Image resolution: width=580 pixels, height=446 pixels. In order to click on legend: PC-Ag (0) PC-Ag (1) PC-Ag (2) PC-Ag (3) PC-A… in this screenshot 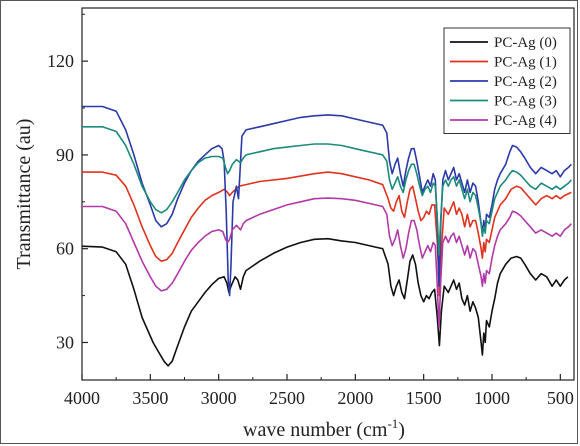, I will do `click(507, 80)`.